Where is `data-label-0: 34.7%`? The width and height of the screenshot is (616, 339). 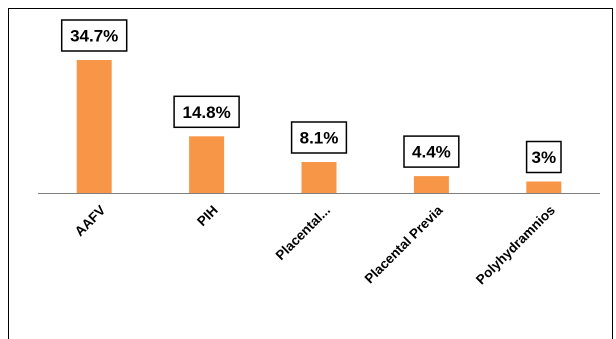
data-label-0: 34.7% is located at coordinates (94, 36).